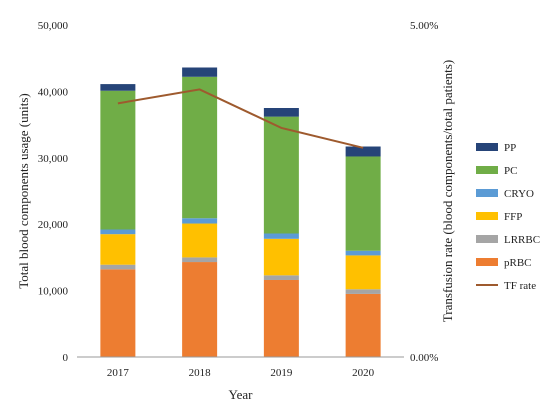 The height and width of the screenshot is (409, 550). Describe the element at coordinates (513, 217) in the screenshot. I see `legend-label: FFP` at that location.